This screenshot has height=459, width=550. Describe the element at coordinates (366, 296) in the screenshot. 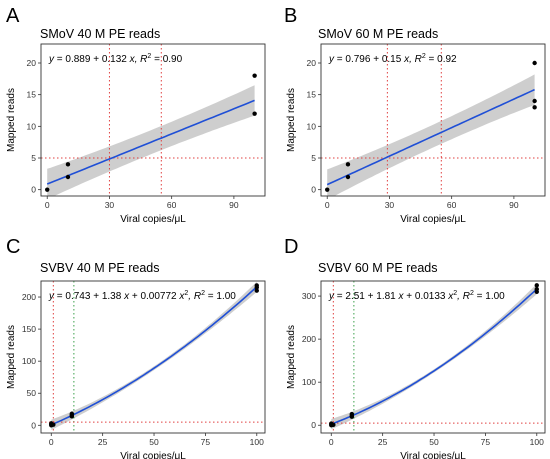

I see `equation-part: = 2.51 + 1.81` at that location.